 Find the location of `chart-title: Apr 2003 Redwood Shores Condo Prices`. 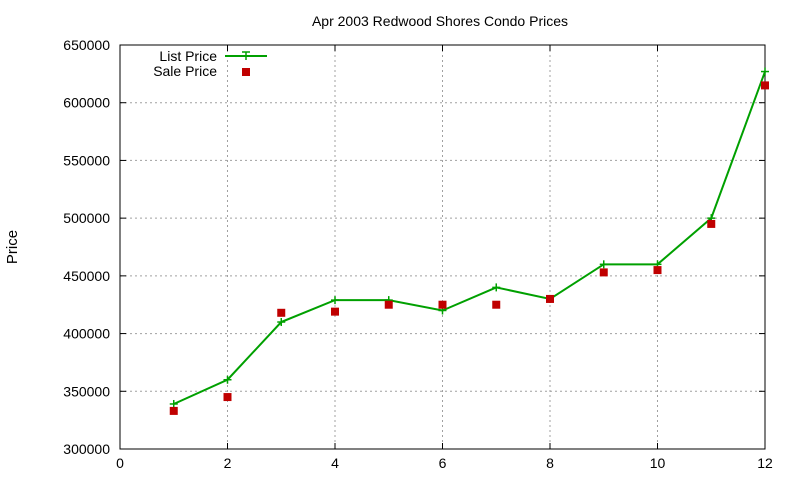

chart-title: Apr 2003 Redwood Shores Condo Prices is located at coordinates (440, 21).